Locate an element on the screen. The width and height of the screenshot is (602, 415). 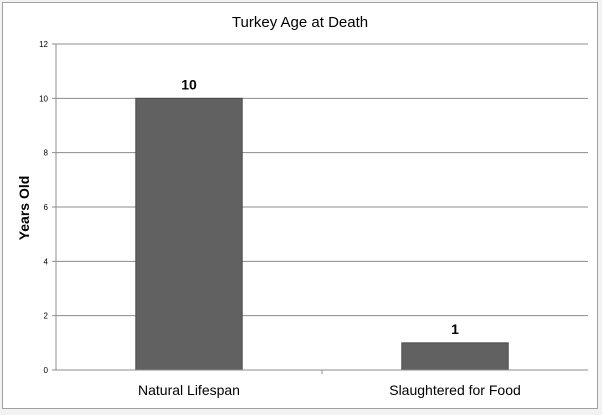
data-label: 1 is located at coordinates (455, 329).